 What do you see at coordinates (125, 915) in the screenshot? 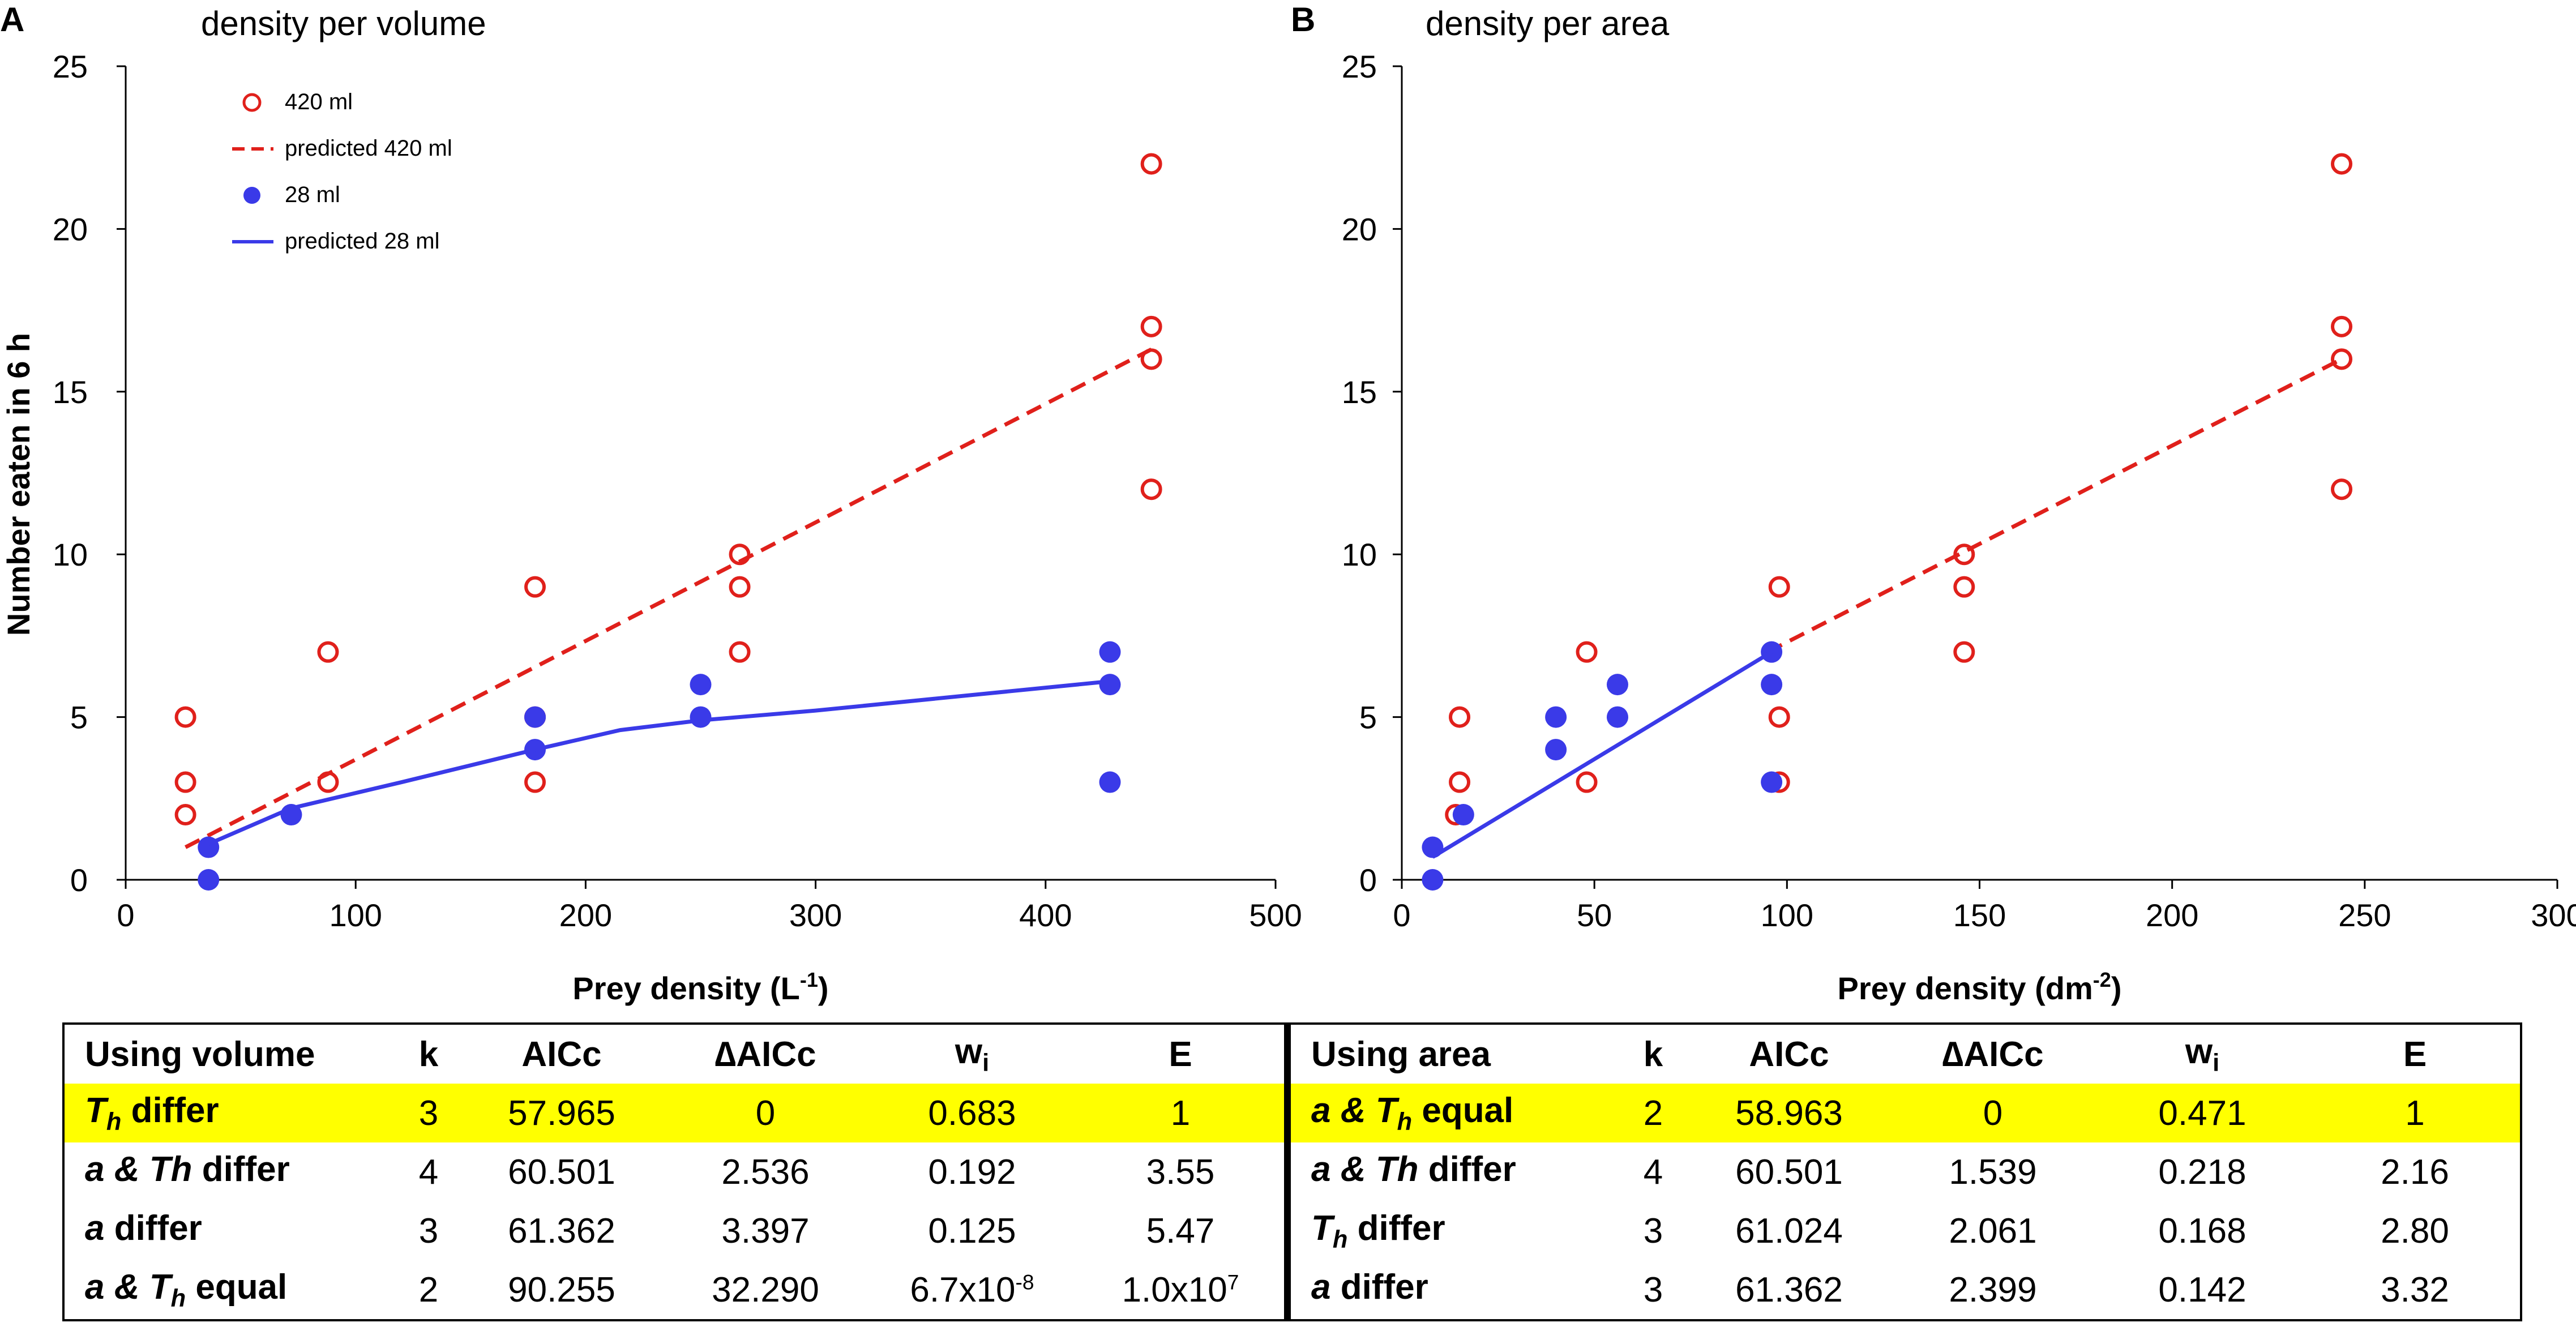
I see `x-tick-label: 0` at bounding box center [125, 915].